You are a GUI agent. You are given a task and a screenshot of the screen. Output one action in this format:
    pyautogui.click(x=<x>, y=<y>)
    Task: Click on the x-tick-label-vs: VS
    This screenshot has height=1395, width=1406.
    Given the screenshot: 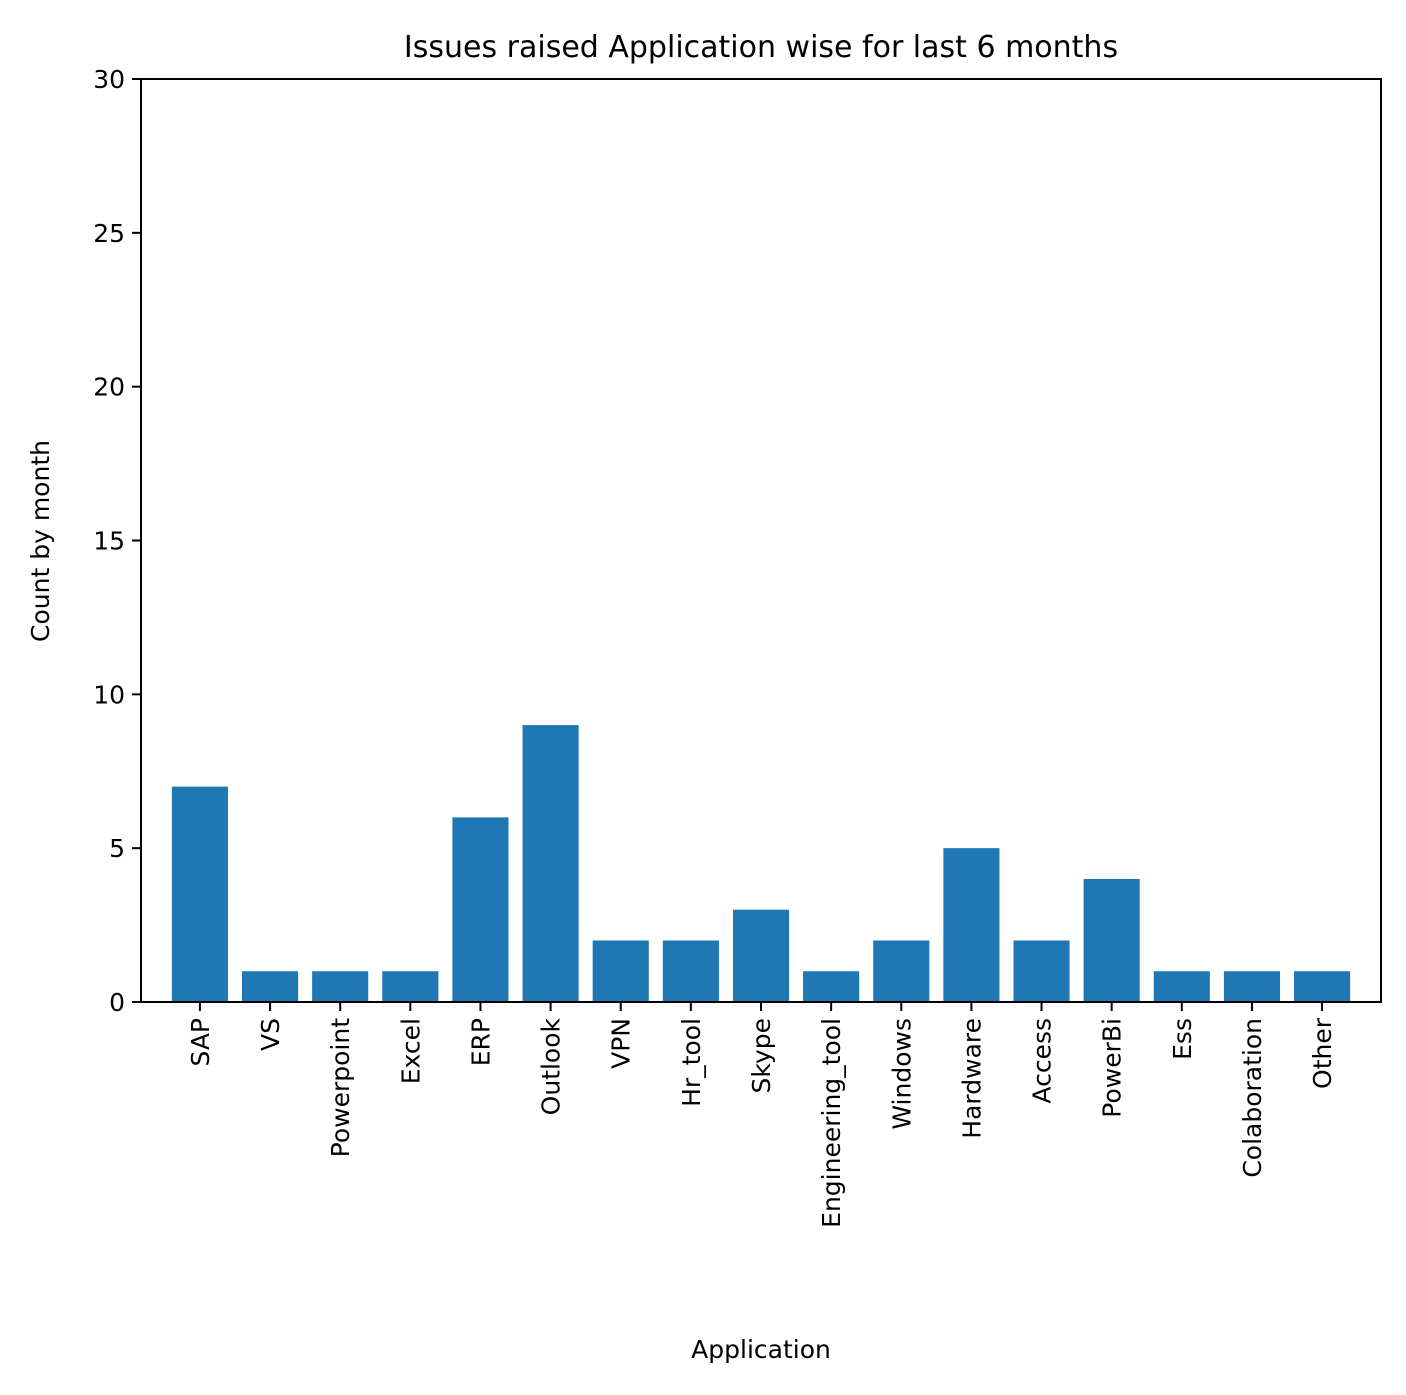 What is the action you would take?
    pyautogui.click(x=270, y=1034)
    